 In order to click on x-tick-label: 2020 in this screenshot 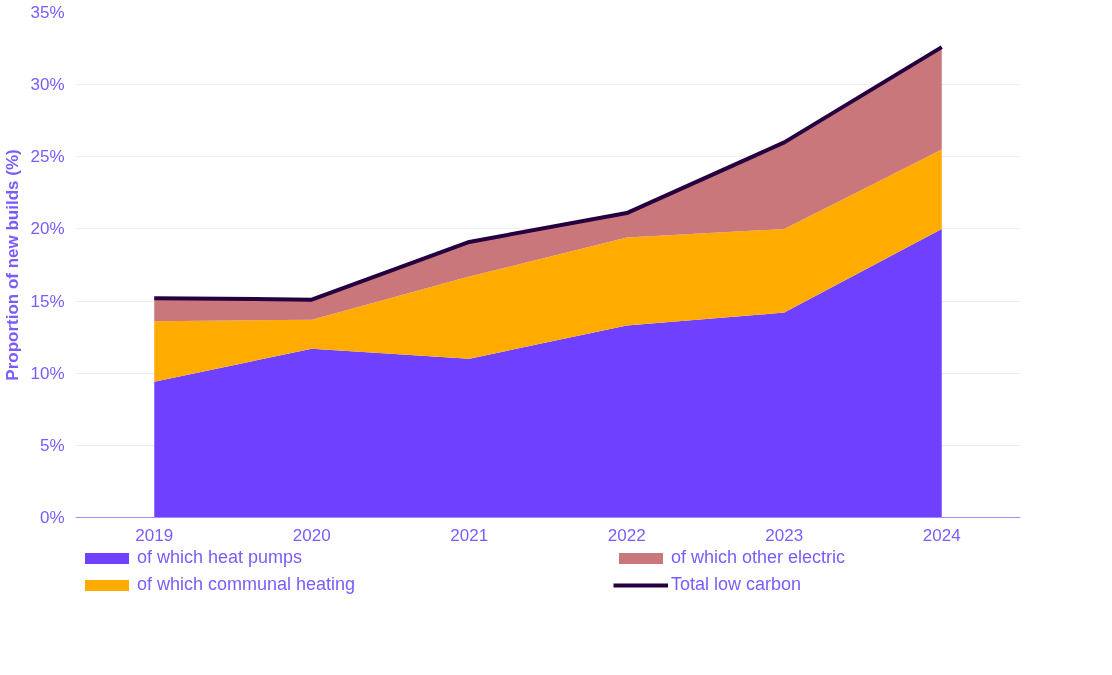, I will do `click(311, 535)`.